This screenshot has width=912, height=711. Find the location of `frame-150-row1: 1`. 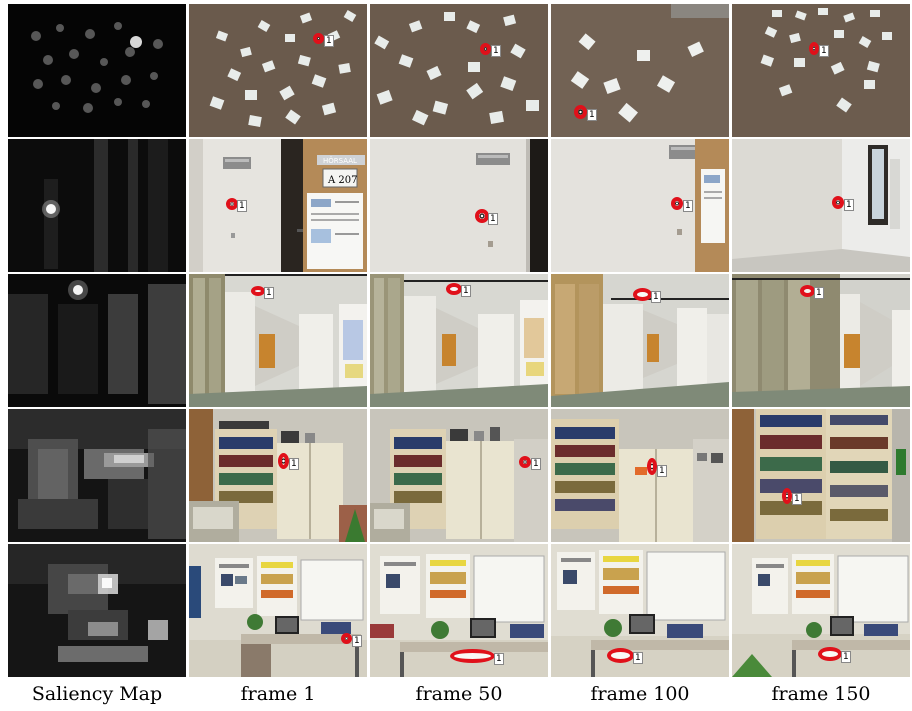

frame-150-row1: 1 is located at coordinates (821, 70).